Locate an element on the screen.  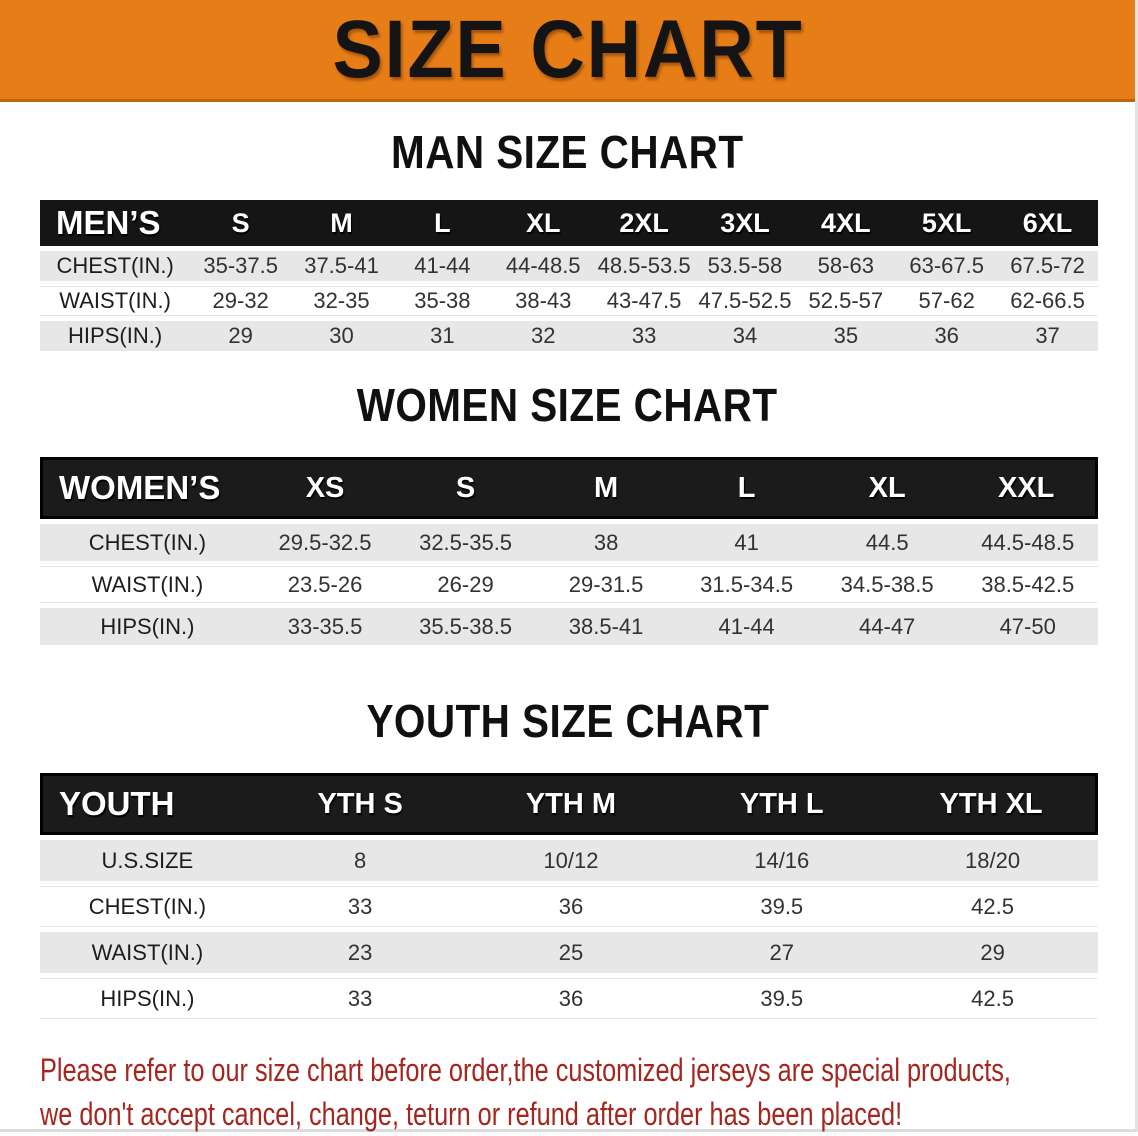
size-value-cell: 47-50 is located at coordinates (1027, 626).